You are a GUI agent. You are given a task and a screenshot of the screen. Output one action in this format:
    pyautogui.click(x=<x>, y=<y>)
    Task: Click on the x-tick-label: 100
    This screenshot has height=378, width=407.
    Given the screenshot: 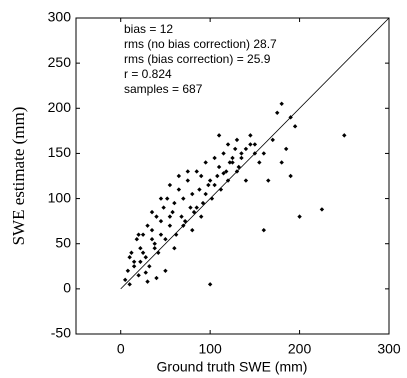 What is the action you would take?
    pyautogui.click(x=210, y=349)
    